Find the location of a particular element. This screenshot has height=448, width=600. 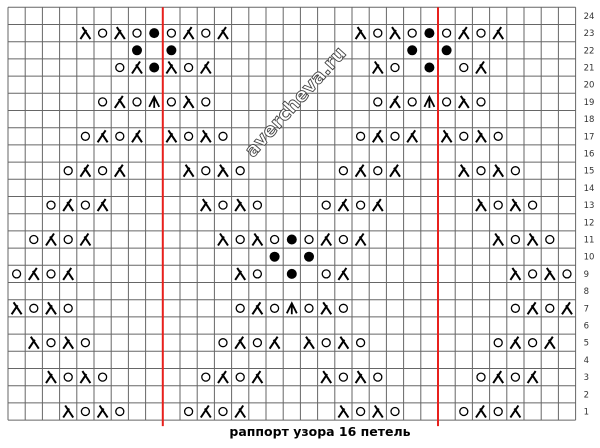

row-label: 7 is located at coordinates (586, 309).